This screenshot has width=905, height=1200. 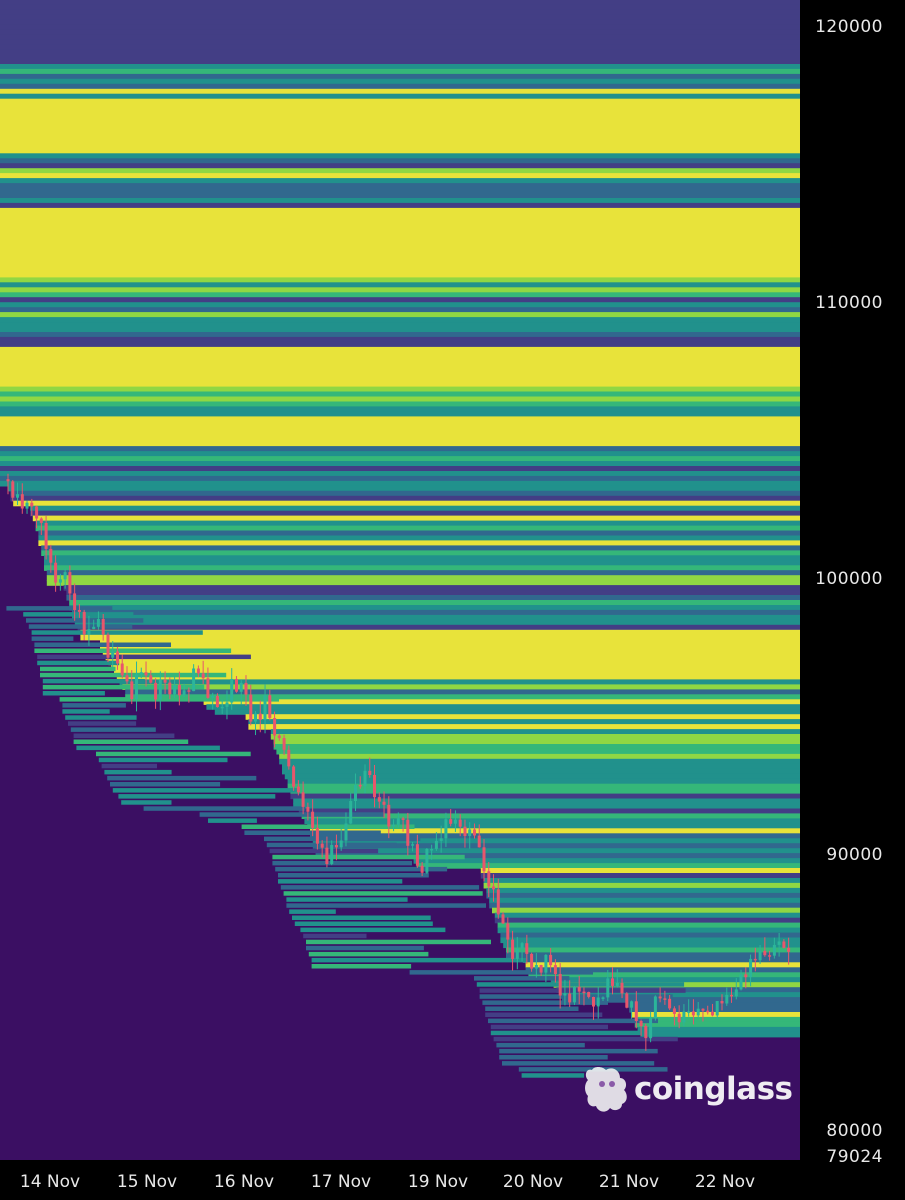 What do you see at coordinates (147, 1182) in the screenshot?
I see `x-tick-label: 15 Nov` at bounding box center [147, 1182].